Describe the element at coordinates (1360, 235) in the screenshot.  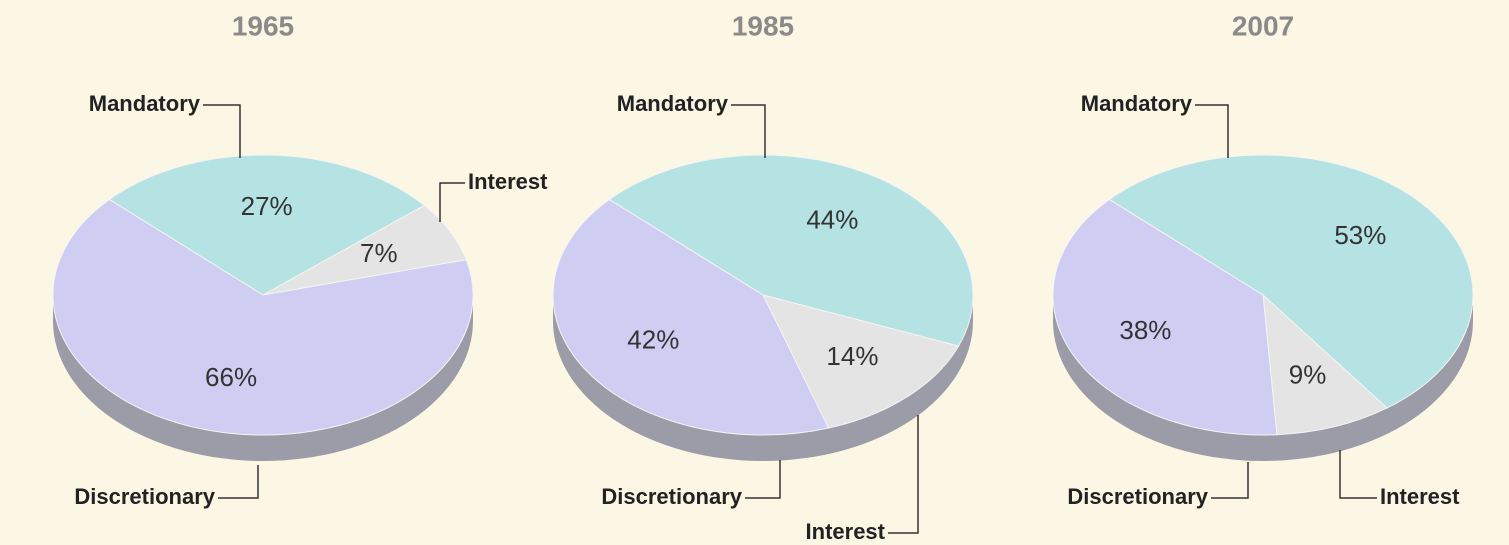
I see `value-label: 53%` at that location.